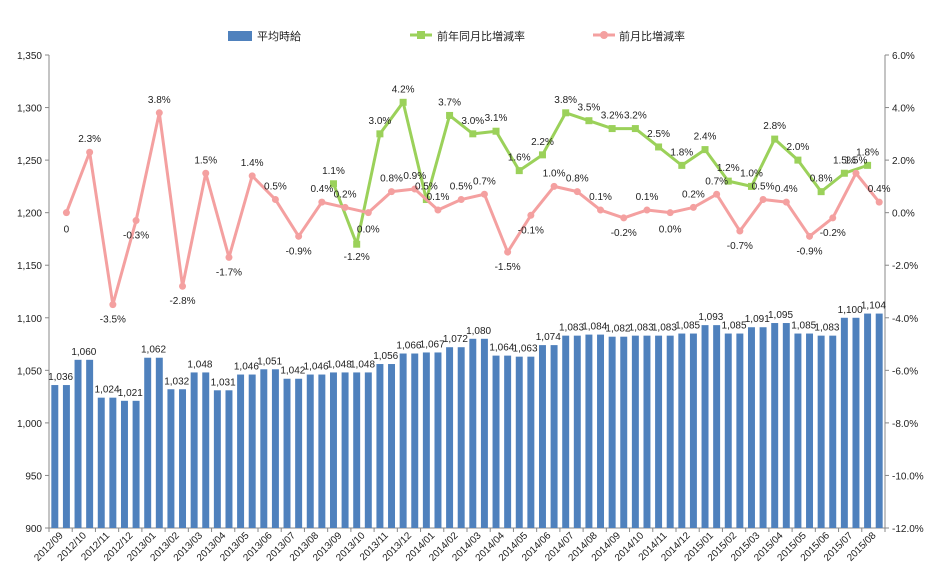 The image size is (941, 586). Describe the element at coordinates (873, 306) in the screenshot. I see `wage-data-label: 1,104` at that location.